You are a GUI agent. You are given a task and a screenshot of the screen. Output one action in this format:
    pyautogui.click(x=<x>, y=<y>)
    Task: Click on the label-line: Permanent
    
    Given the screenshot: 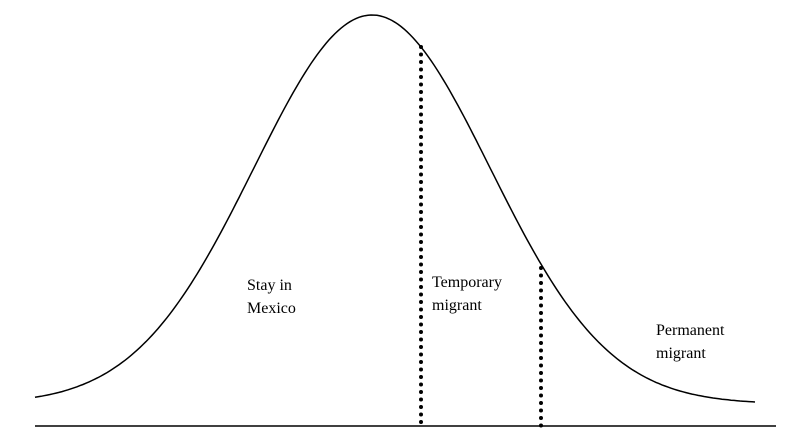 What is the action you would take?
    pyautogui.click(x=690, y=330)
    